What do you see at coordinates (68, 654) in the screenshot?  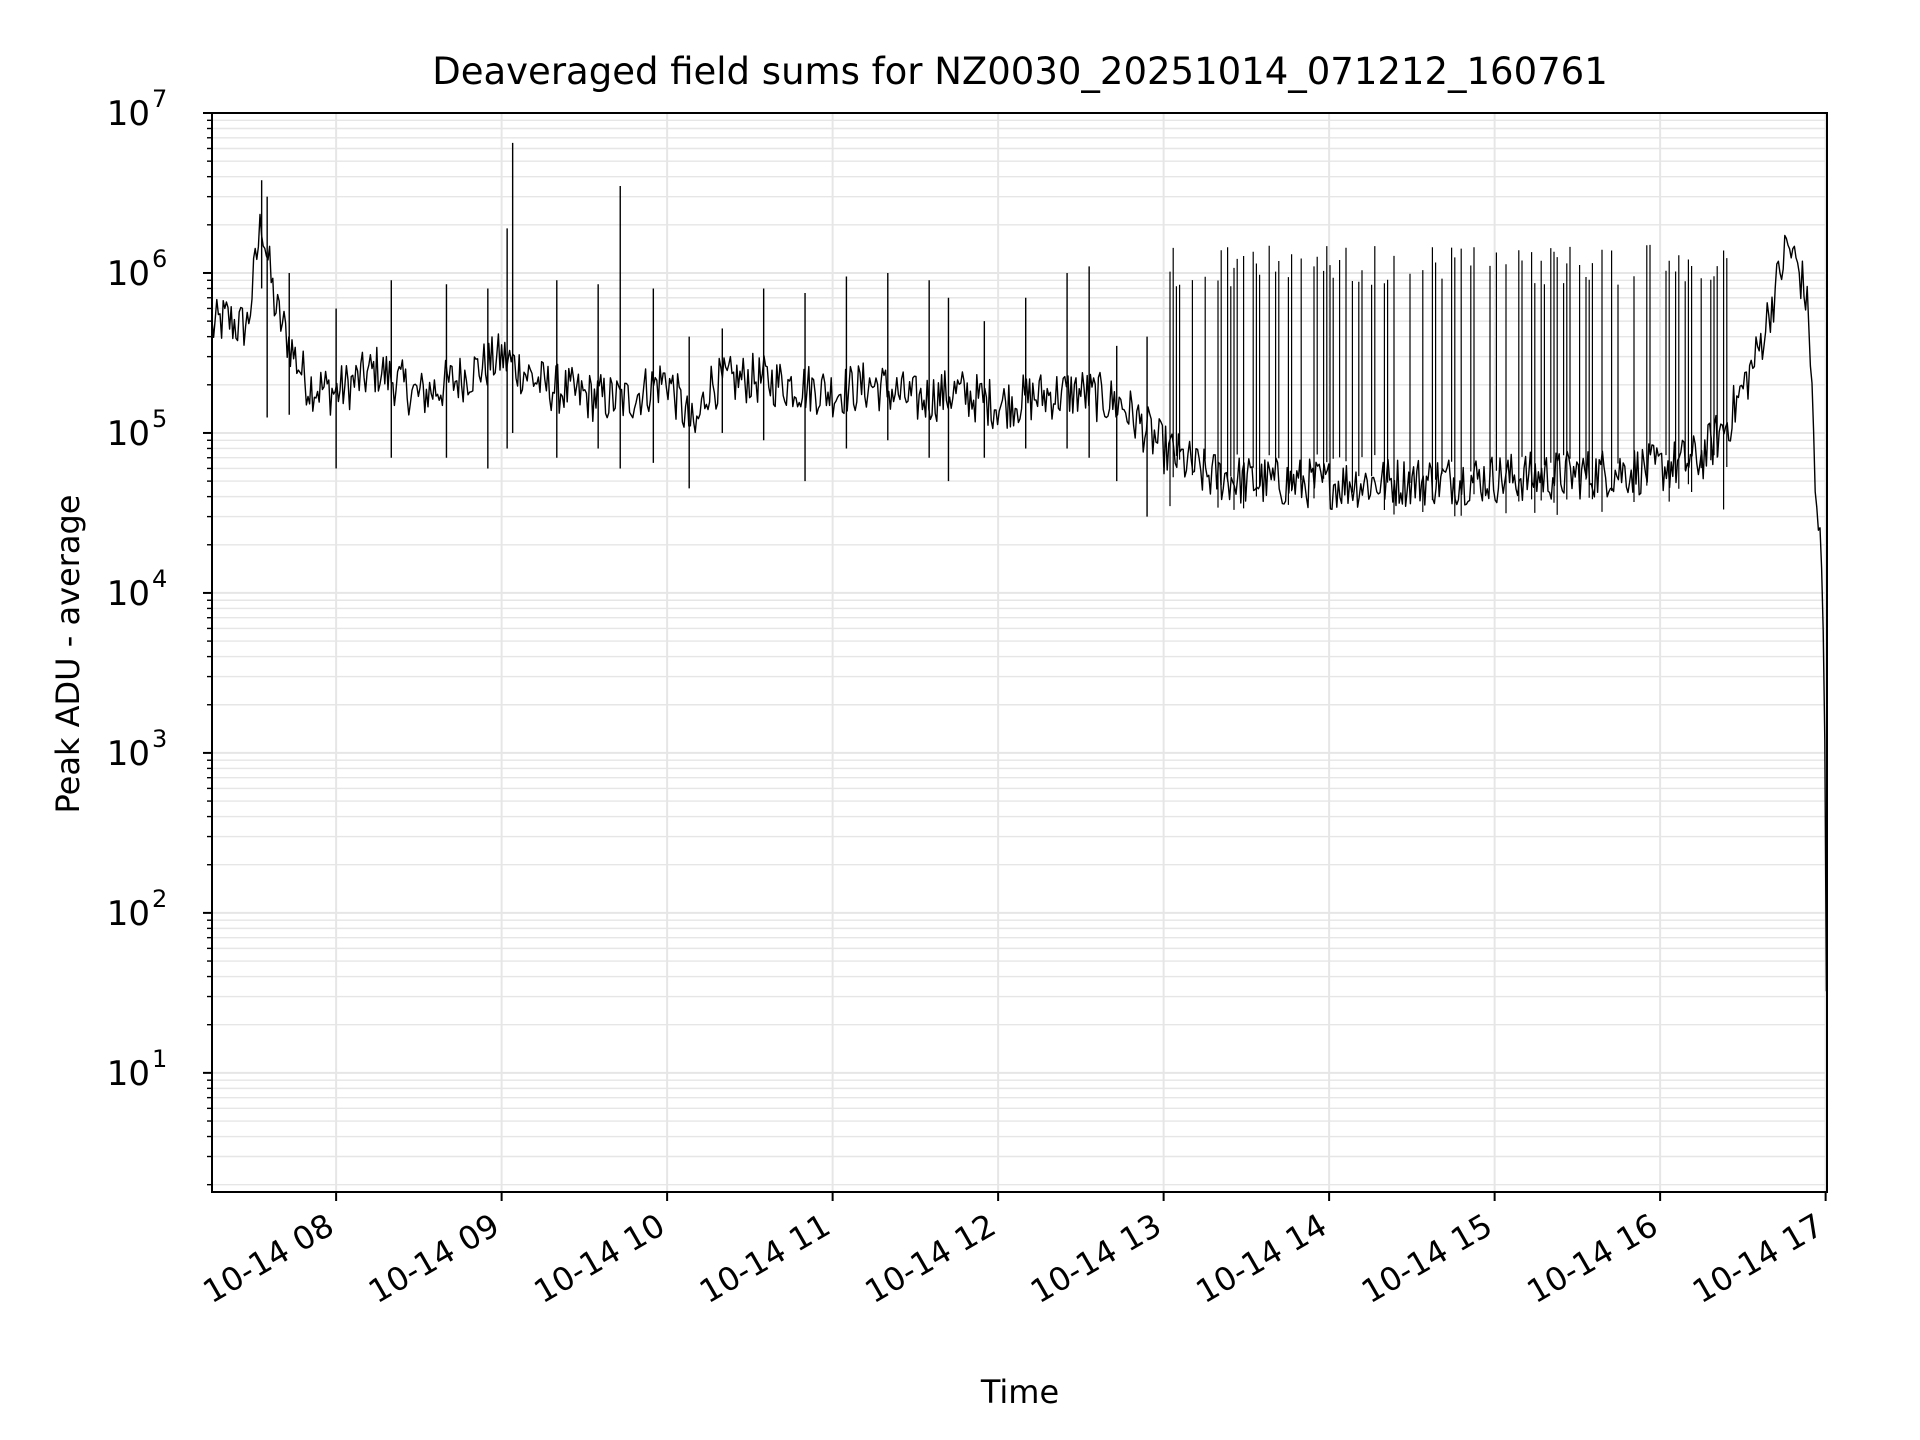 I see `y-axis-label: Peak ADU - average` at bounding box center [68, 654].